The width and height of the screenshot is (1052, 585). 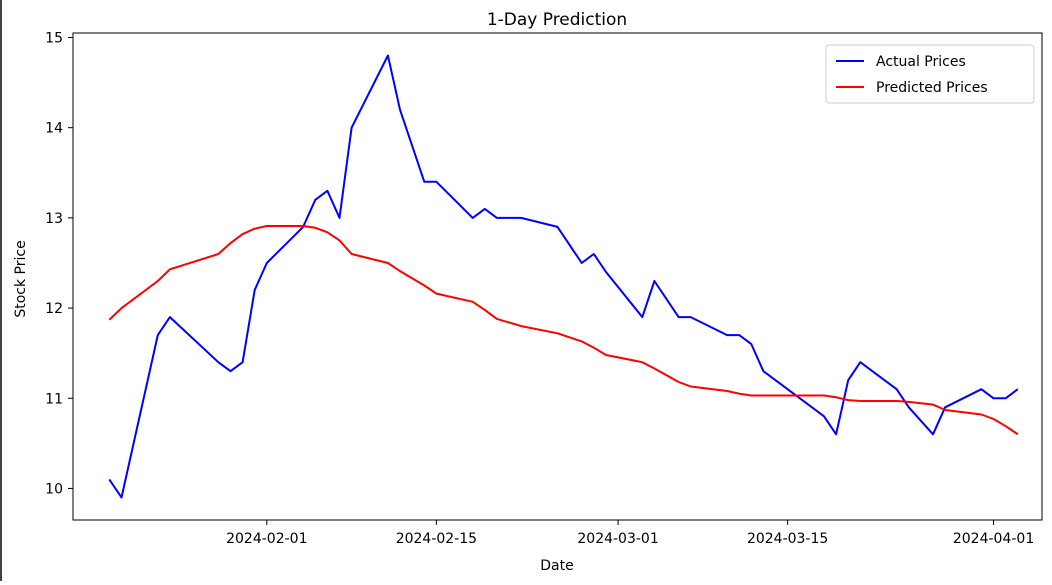 I want to click on y-axis-label: Stock Price, so click(x=21, y=278).